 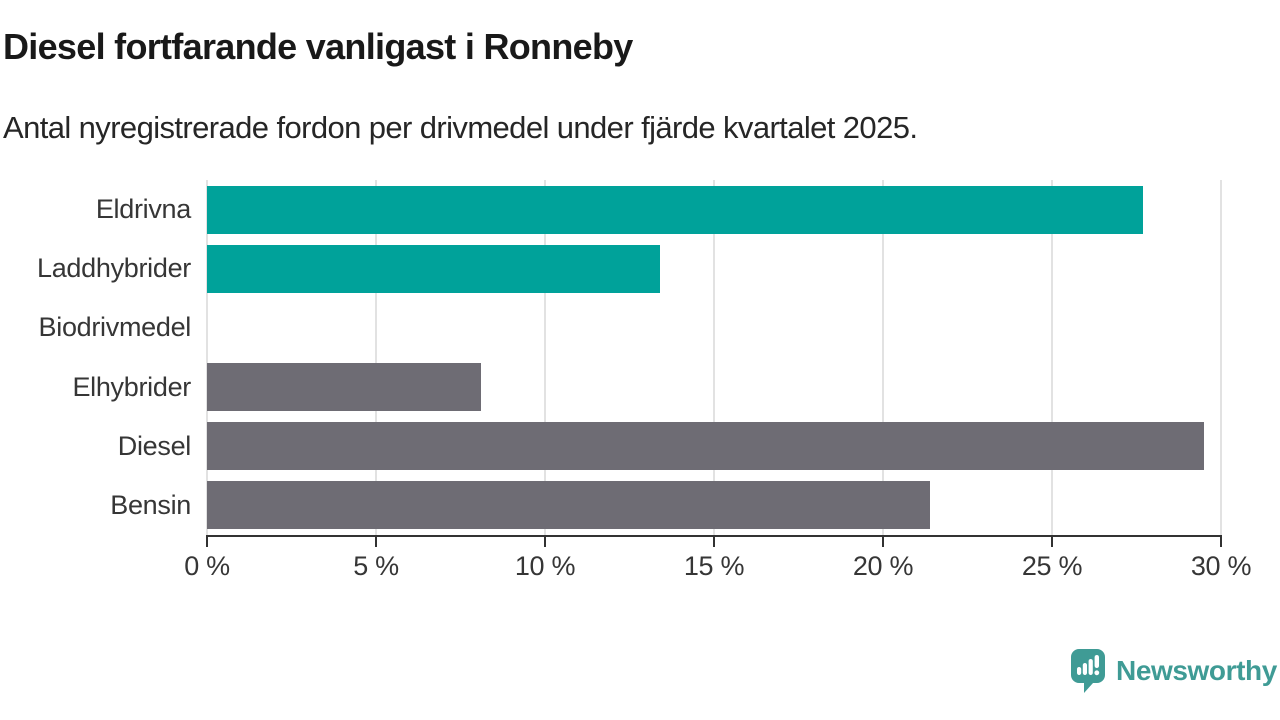 I want to click on bar-eldrivna, so click(x=675, y=209).